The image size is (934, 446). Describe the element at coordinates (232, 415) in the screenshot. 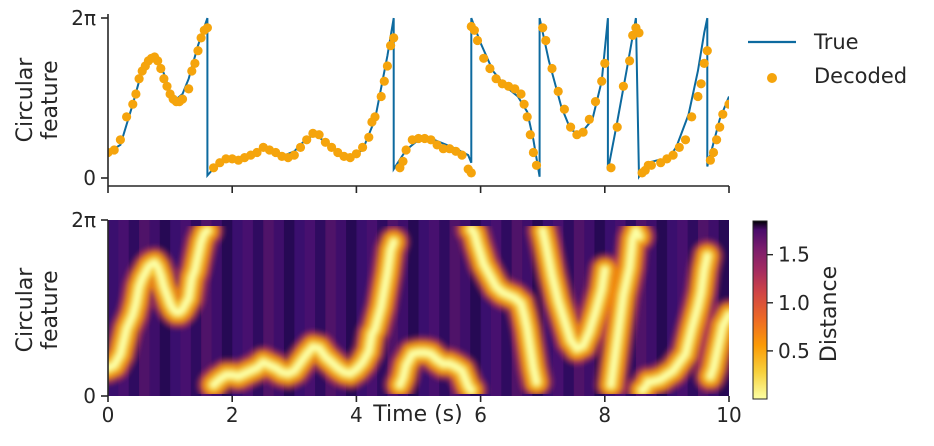

I see `bottom-xtick-label: 2` at that location.